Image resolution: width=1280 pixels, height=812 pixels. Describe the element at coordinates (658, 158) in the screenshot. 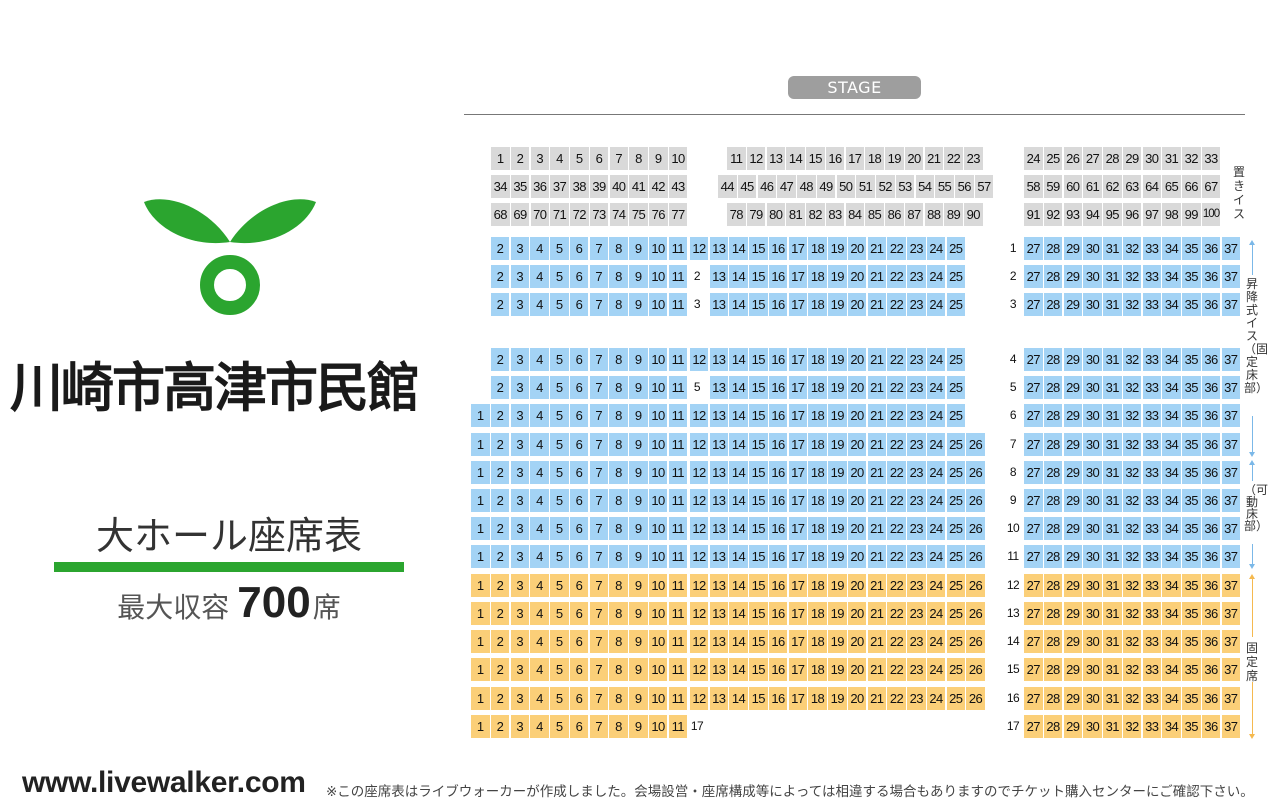

I see `seat-loose-9: 9` at that location.